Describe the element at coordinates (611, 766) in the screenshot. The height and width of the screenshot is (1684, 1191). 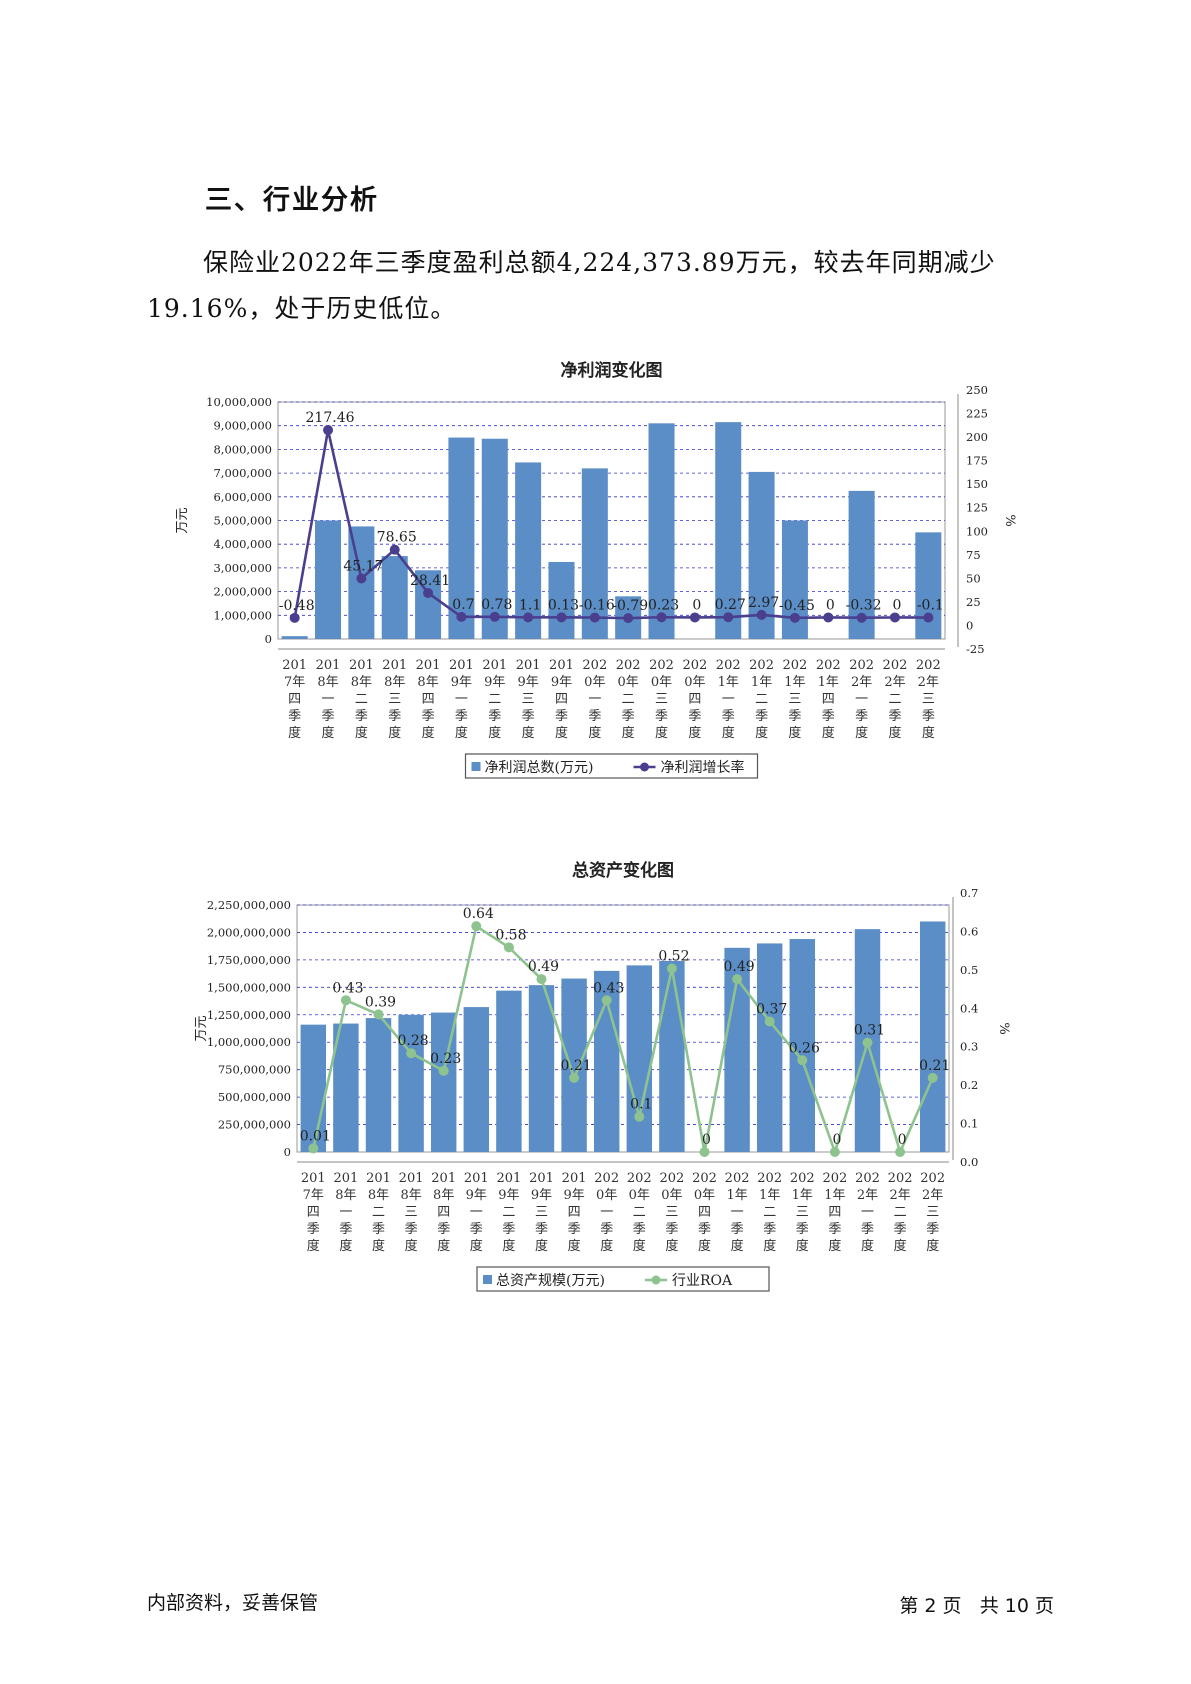
I see `legend-box` at that location.